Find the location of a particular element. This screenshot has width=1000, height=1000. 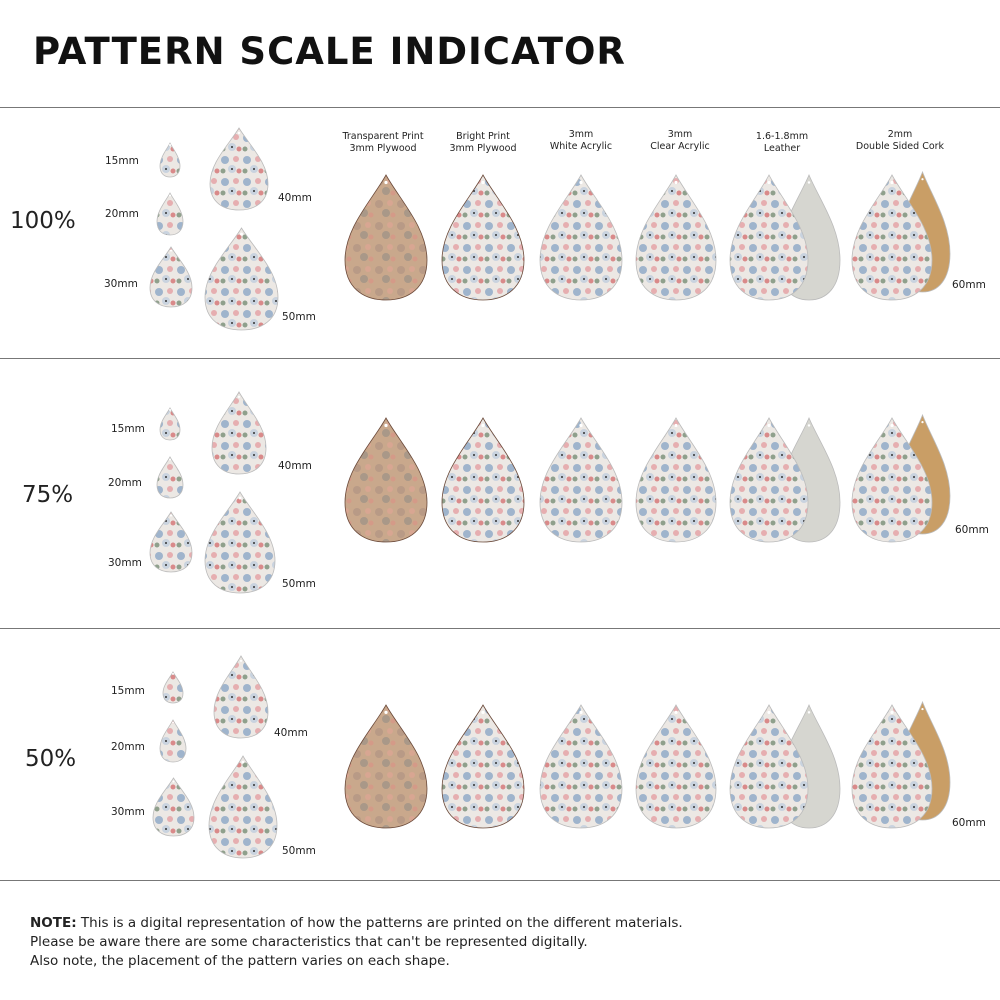

material-line: 2mm is located at coordinates (900, 134).